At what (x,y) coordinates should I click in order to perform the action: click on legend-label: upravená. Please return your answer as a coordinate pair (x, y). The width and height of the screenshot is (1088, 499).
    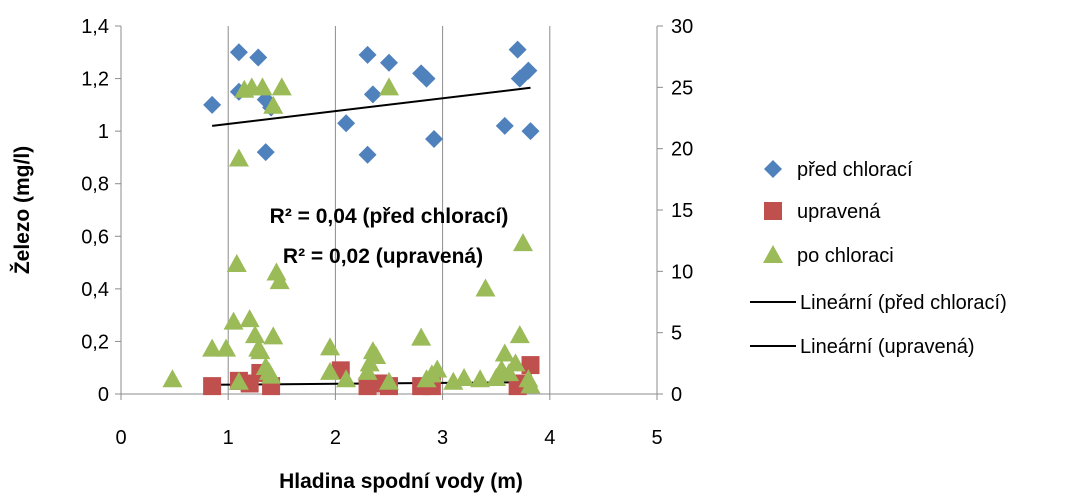
    Looking at the image, I should click on (839, 212).